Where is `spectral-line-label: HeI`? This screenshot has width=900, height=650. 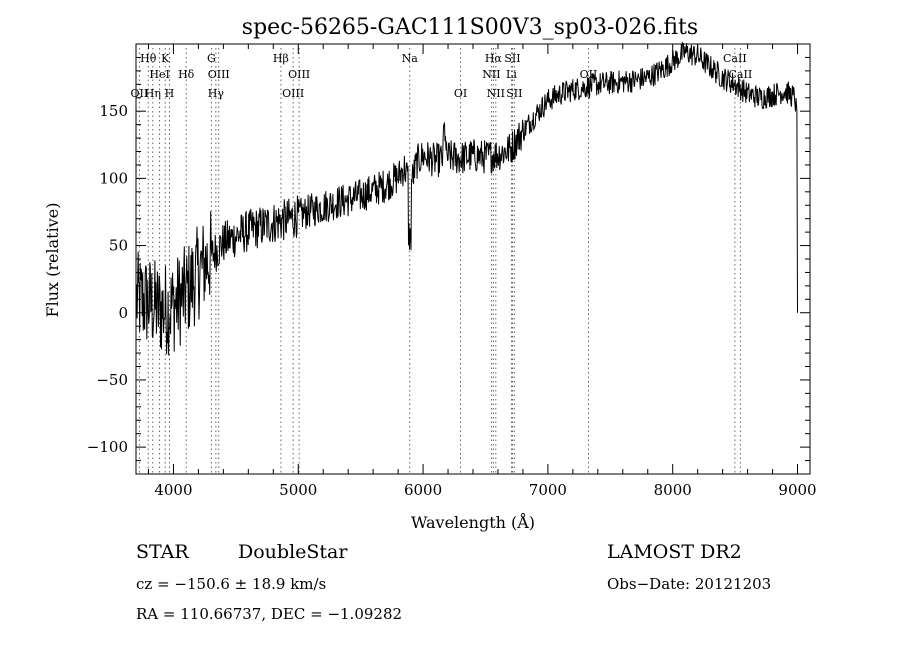 spectral-line-label: HeI is located at coordinates (159, 74).